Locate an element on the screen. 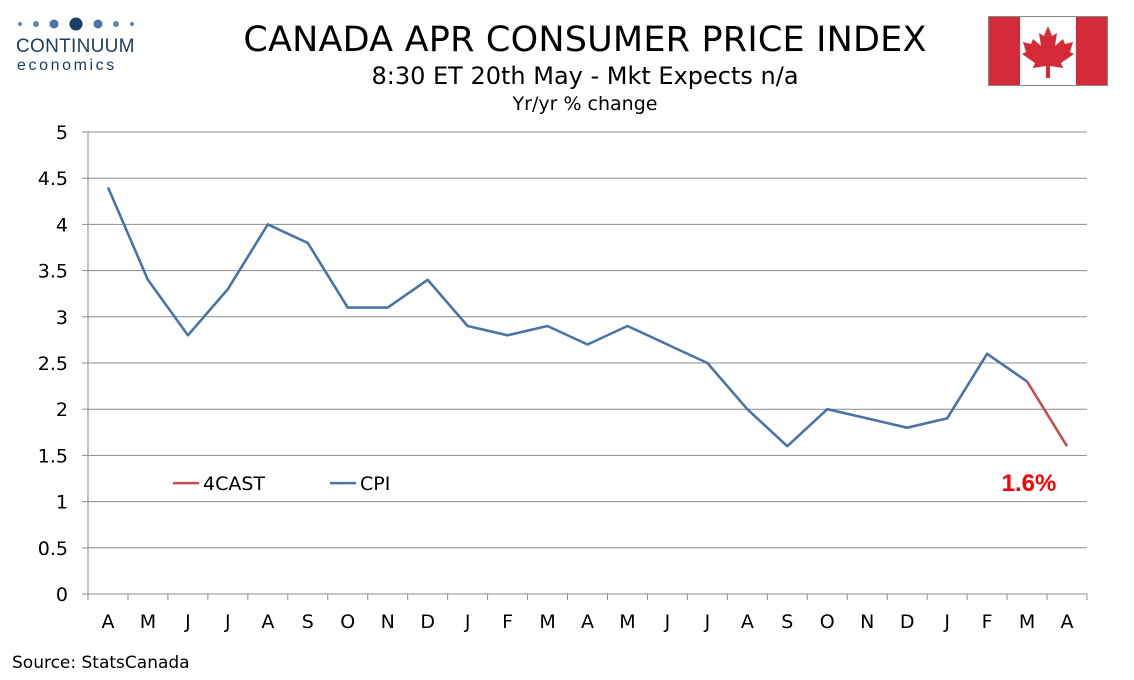 This screenshot has height=680, width=1134. series-line-4cast is located at coordinates (1047, 413).